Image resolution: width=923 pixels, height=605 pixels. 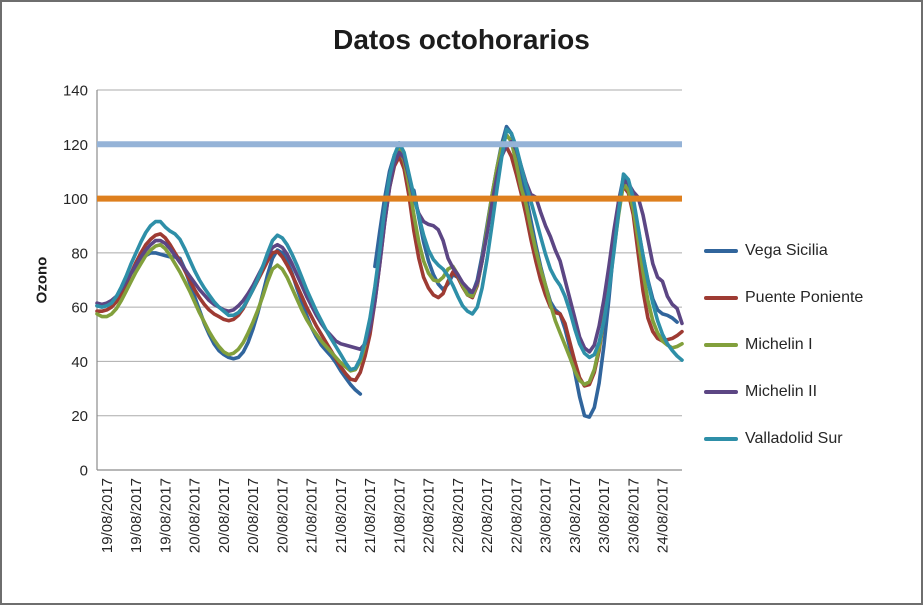 What do you see at coordinates (461, 39) in the screenshot?
I see `chart-title: Datos octohorarios` at bounding box center [461, 39].